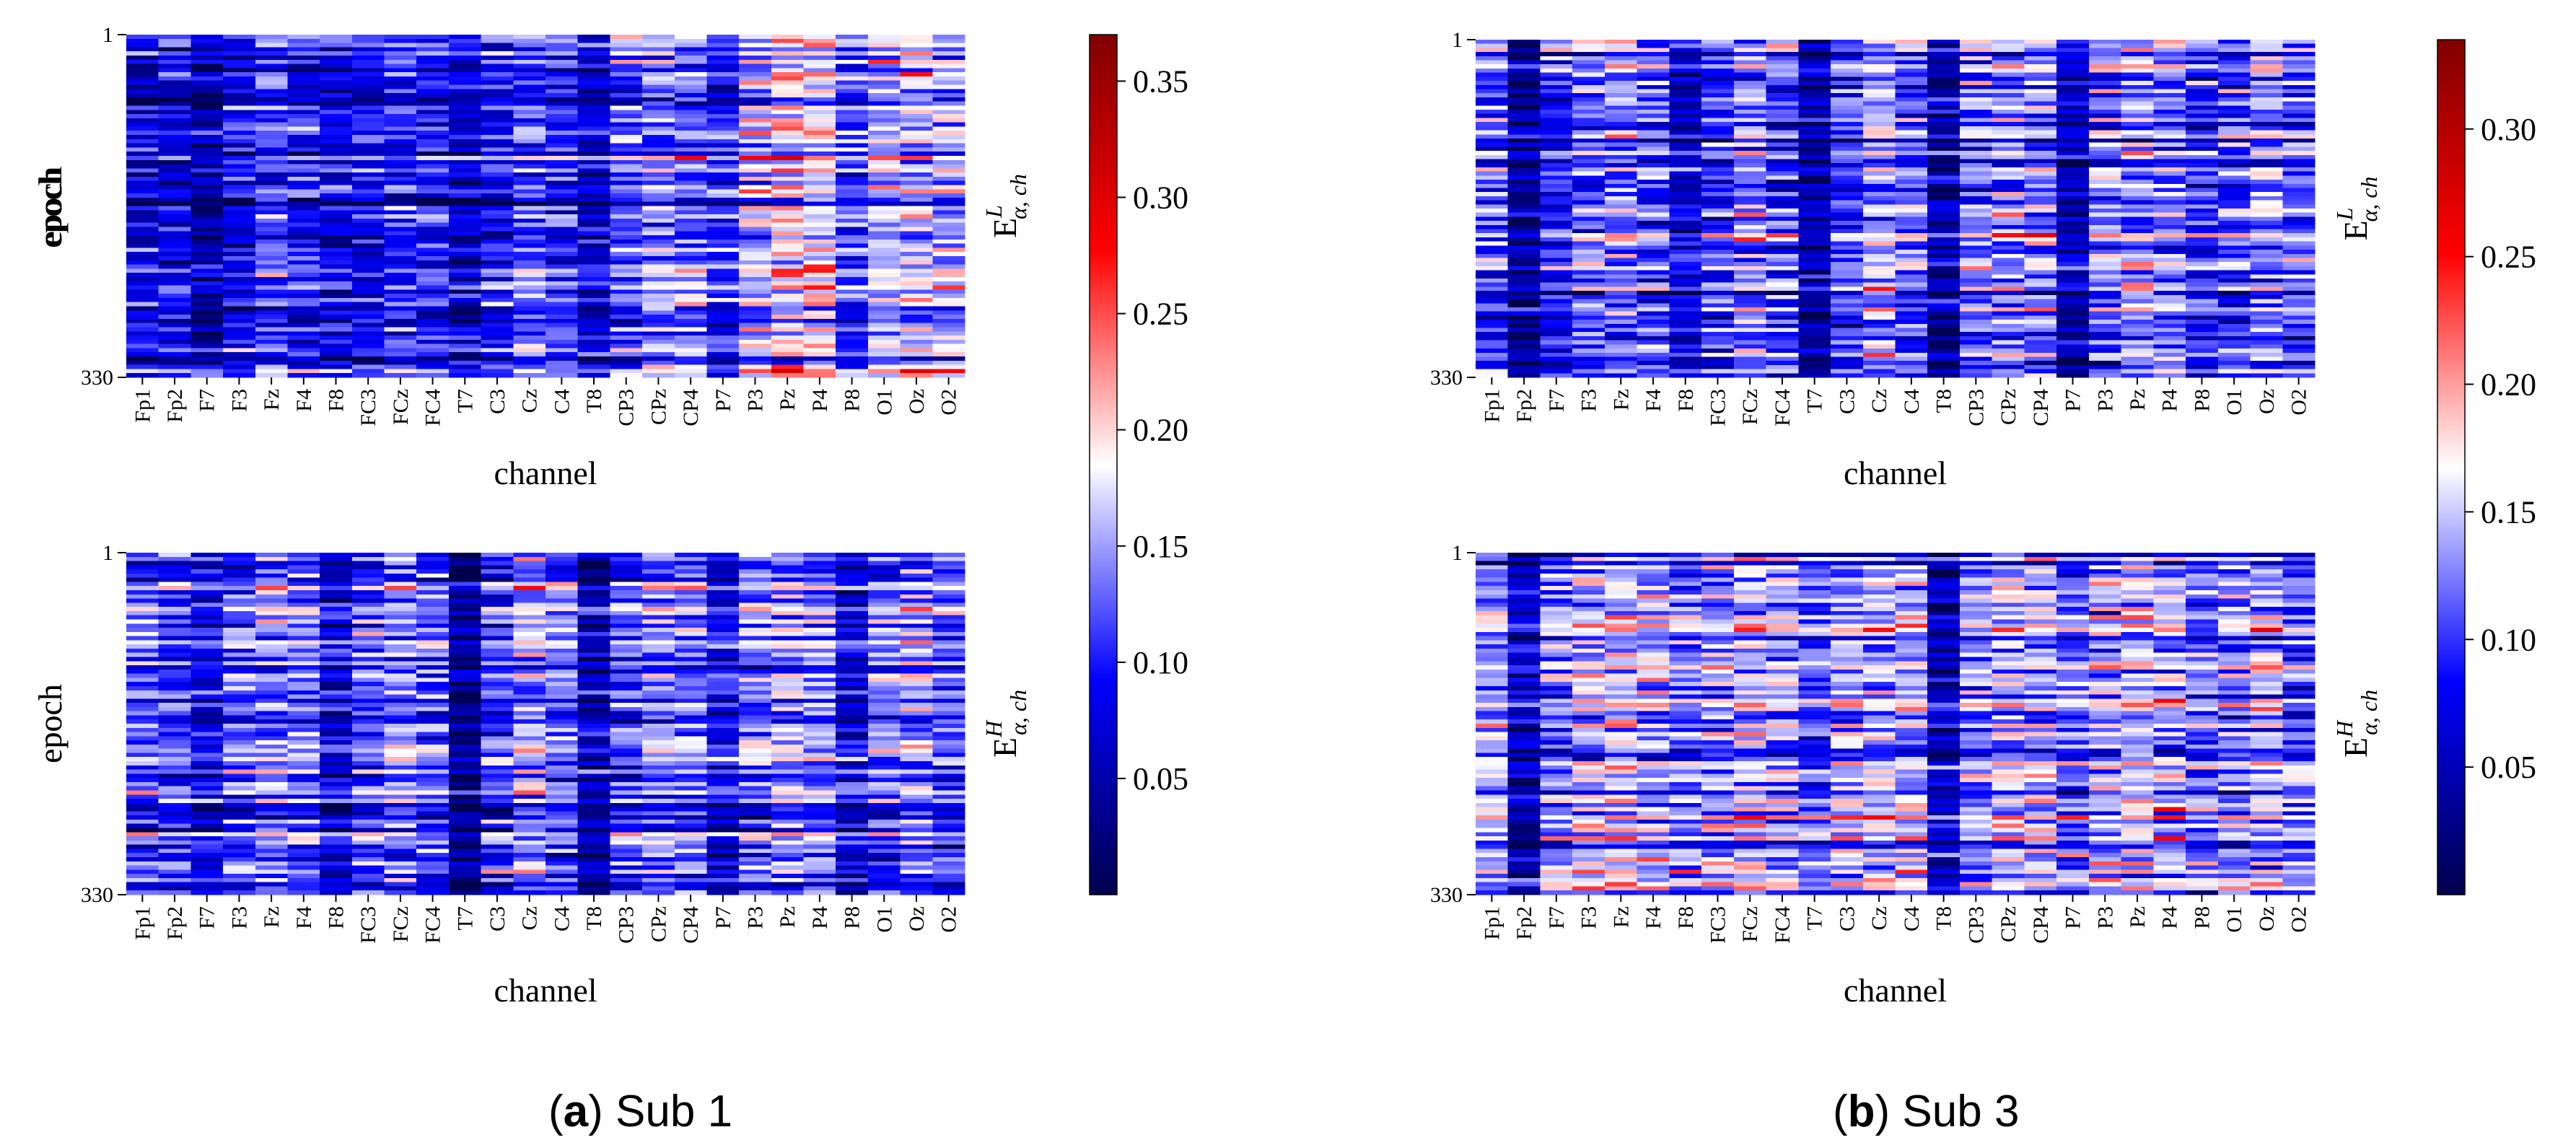  What do you see at coordinates (401, 924) in the screenshot?
I see `x-tick-label: FCz` at bounding box center [401, 924].